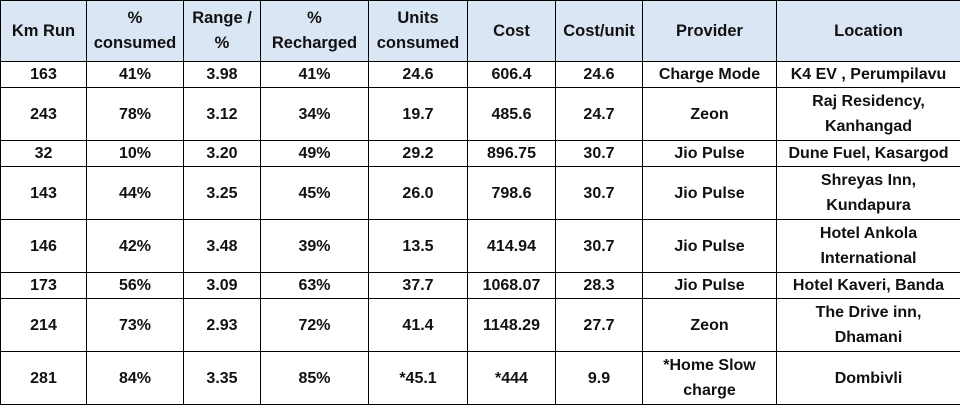 This screenshot has width=960, height=410. I want to click on cell-cost: 606.4, so click(511, 74).